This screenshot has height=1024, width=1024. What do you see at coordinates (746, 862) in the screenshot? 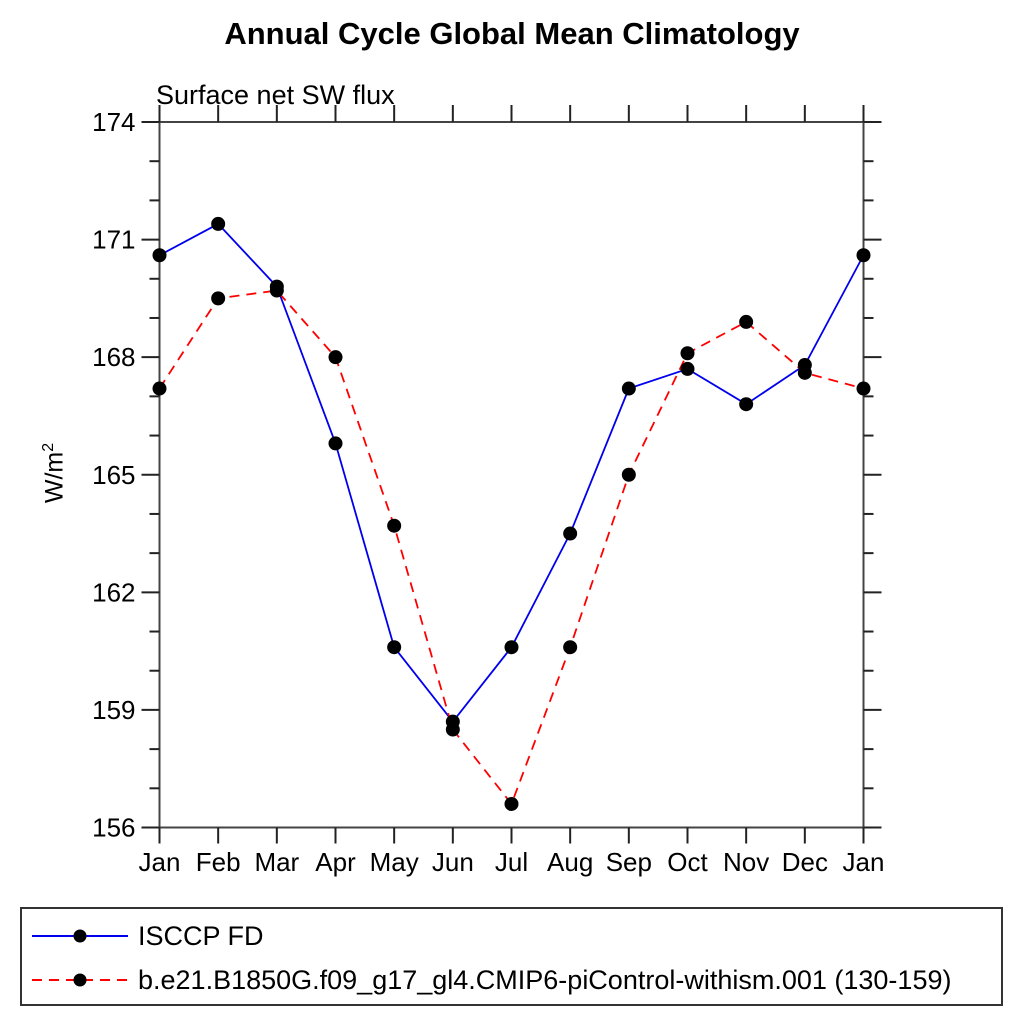
I see `x-tick-label: Nov` at bounding box center [746, 862].